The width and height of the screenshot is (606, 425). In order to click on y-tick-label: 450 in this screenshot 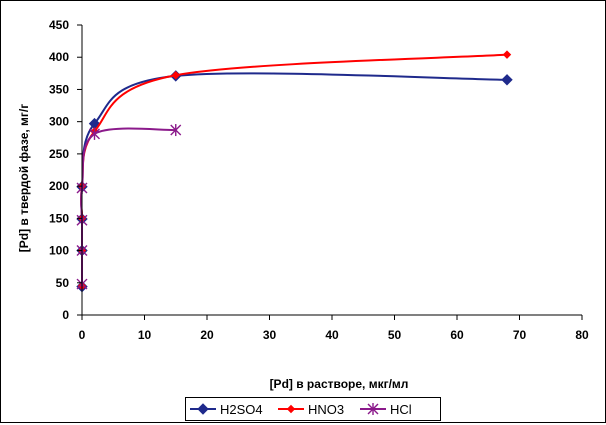, I will do `click(59, 25)`.